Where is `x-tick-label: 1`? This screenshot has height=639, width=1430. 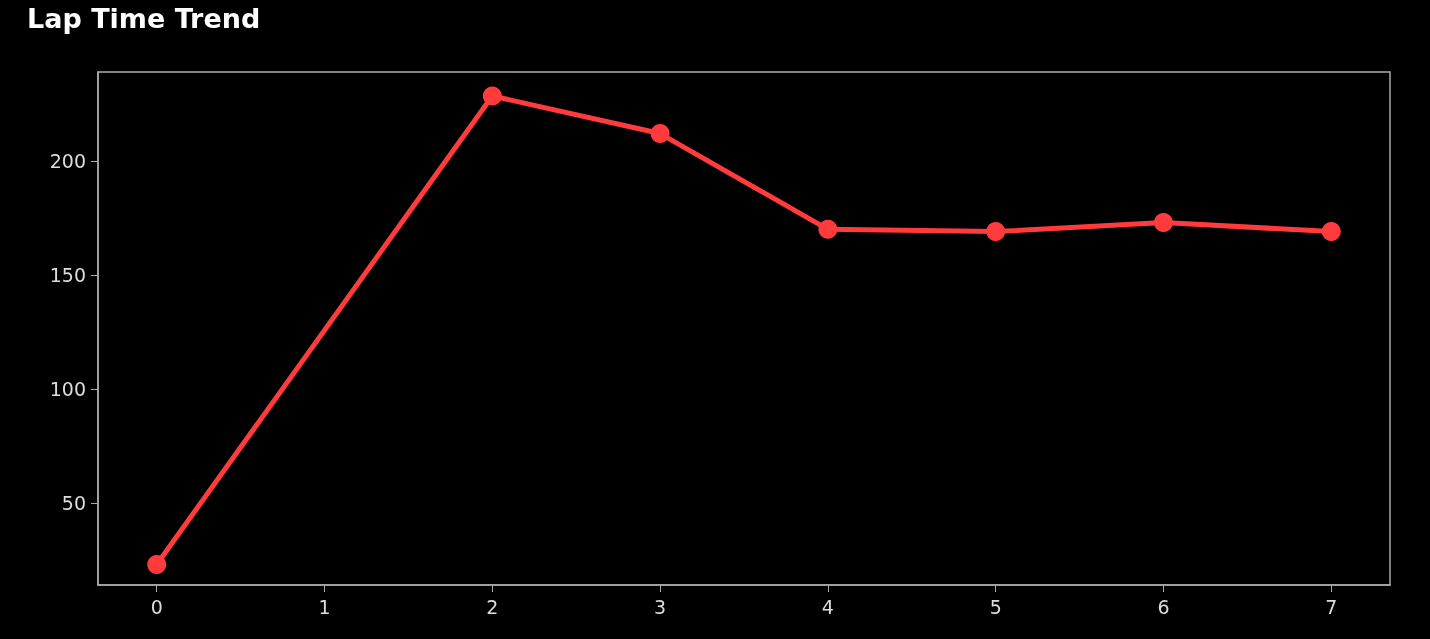
x-tick-label: 1 is located at coordinates (324, 606).